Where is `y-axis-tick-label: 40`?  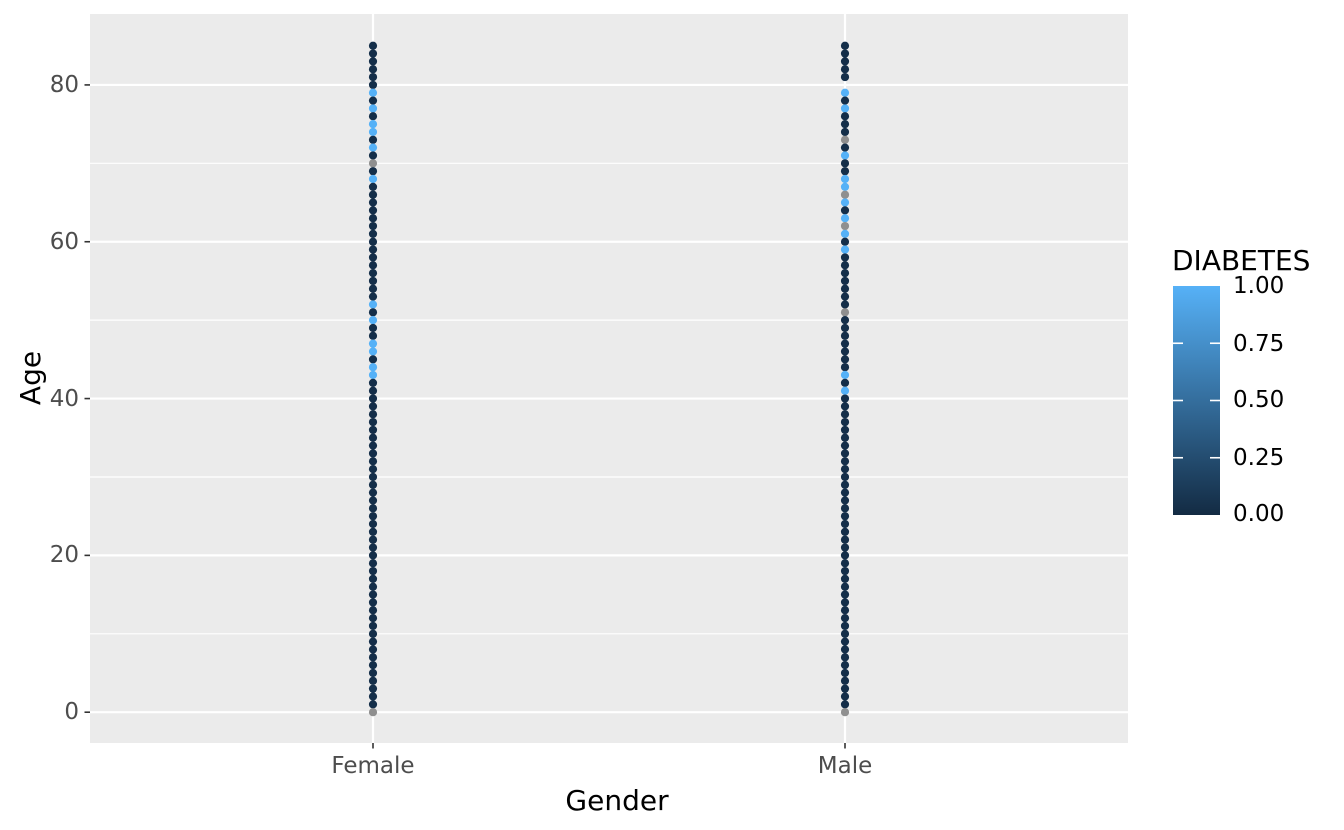 y-axis-tick-label: 40 is located at coordinates (64, 399).